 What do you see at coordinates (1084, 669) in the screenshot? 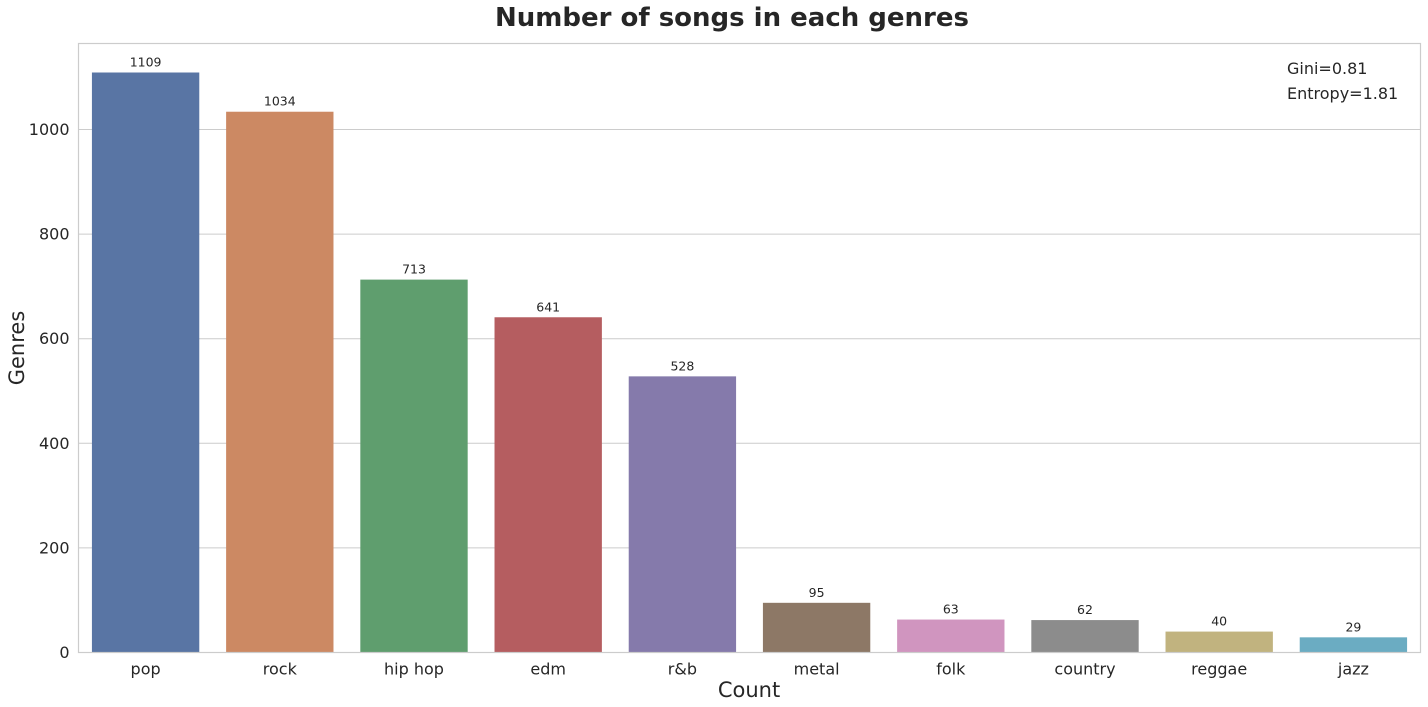
I see `x-tick-label: country` at bounding box center [1084, 669].